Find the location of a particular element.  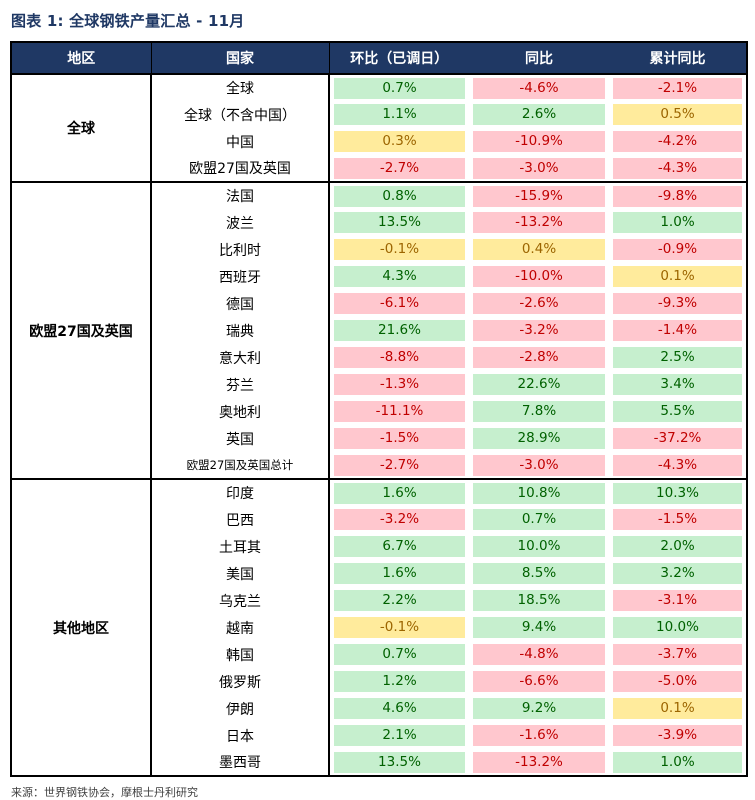

country-cell: 全球（不含中国） is located at coordinates (240, 114).